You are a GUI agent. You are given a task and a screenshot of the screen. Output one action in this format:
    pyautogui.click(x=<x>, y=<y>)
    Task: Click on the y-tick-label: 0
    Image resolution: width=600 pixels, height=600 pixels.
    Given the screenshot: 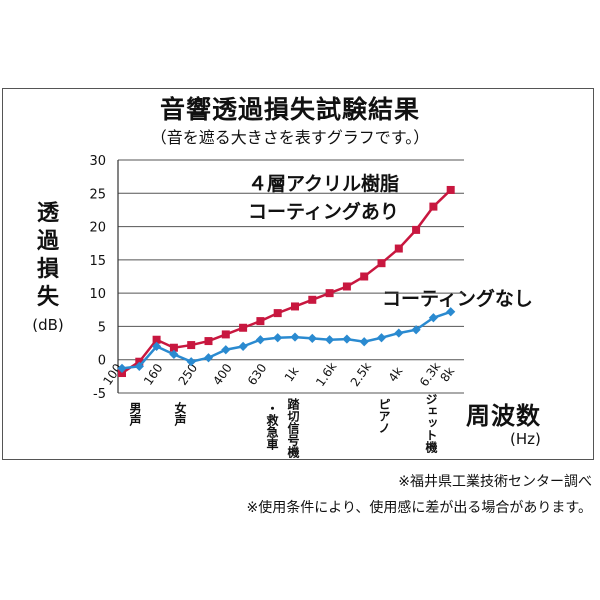 What is the action you would take?
    pyautogui.click(x=102, y=361)
    